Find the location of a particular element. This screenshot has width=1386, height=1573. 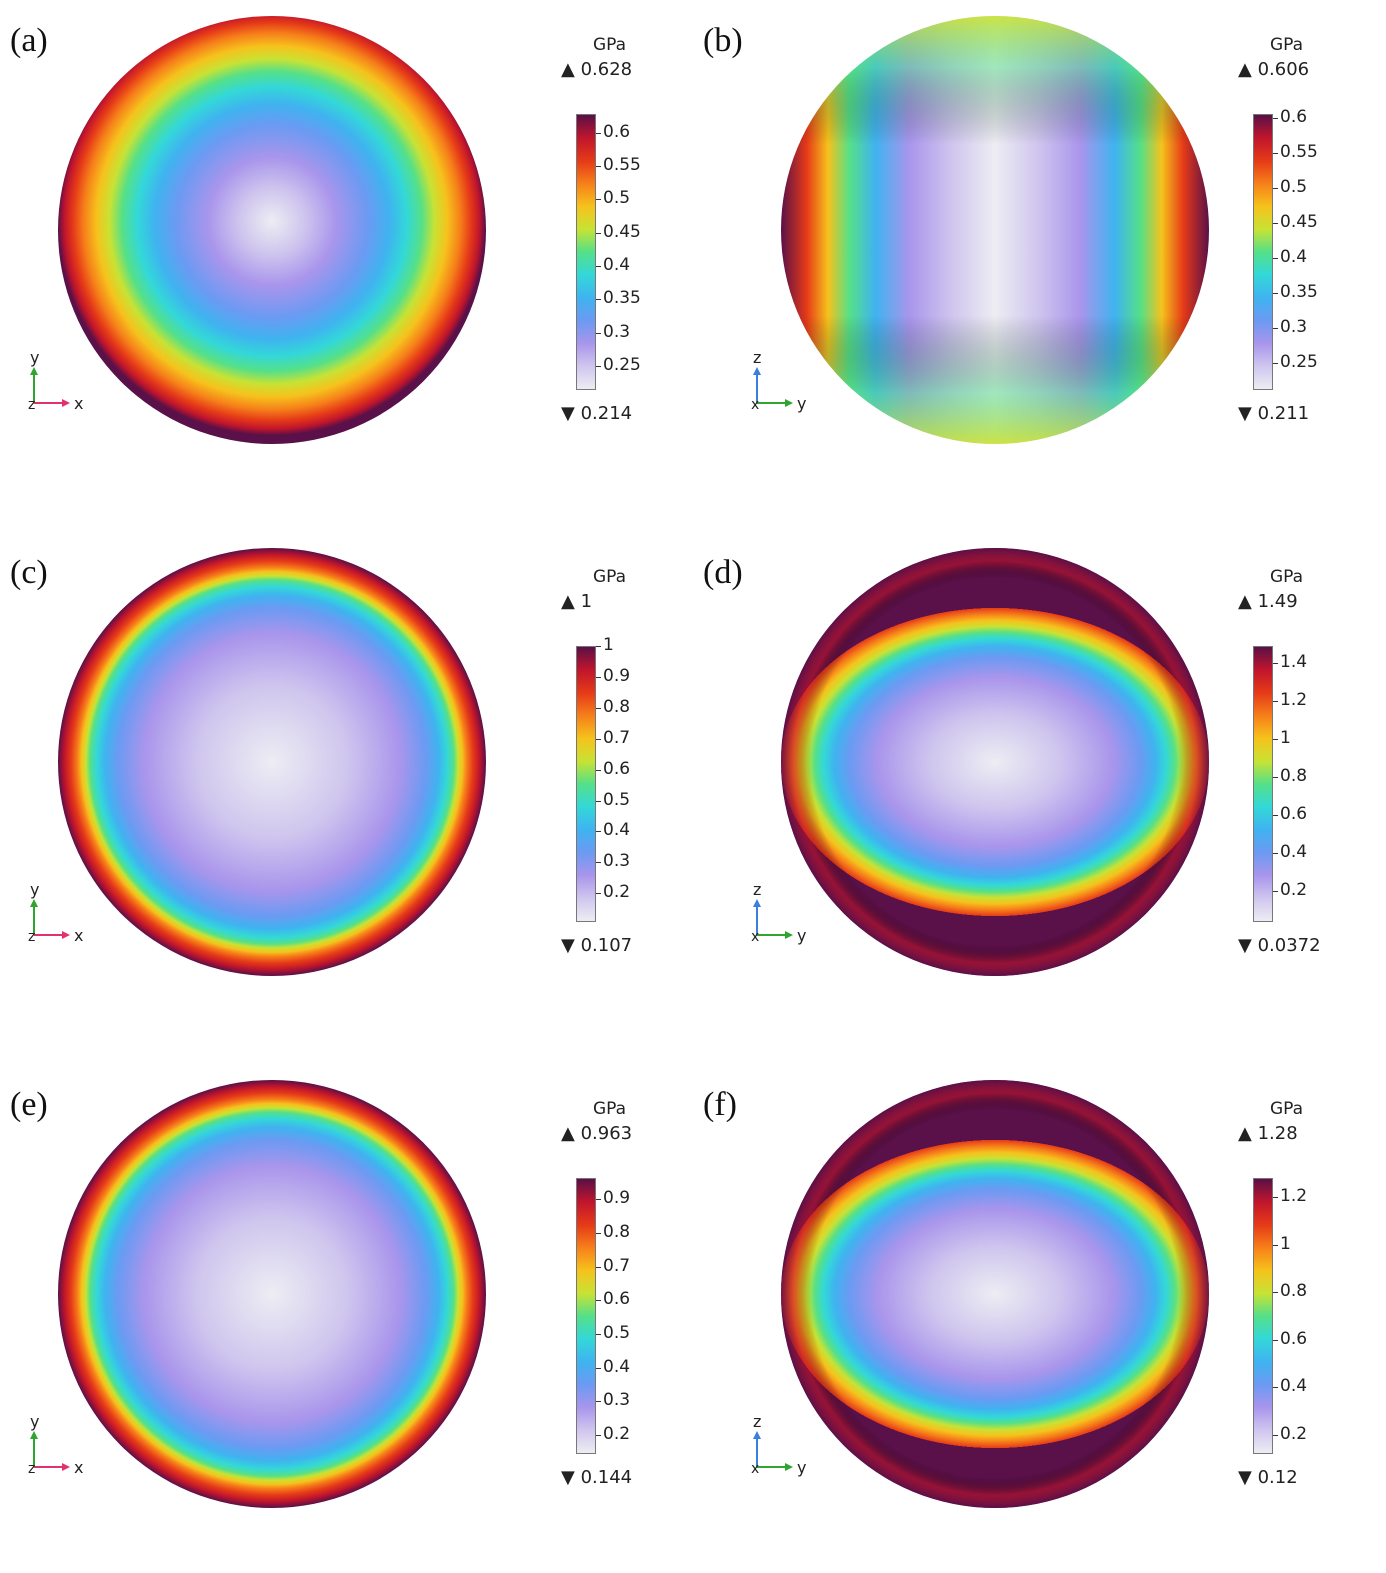

legend-max-value: ▲ 0.606 is located at coordinates (1274, 69).